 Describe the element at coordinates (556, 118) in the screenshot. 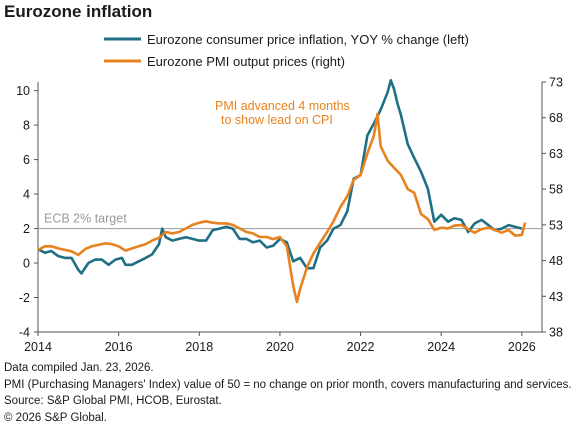

I see `y-right-tick-label: 68` at that location.